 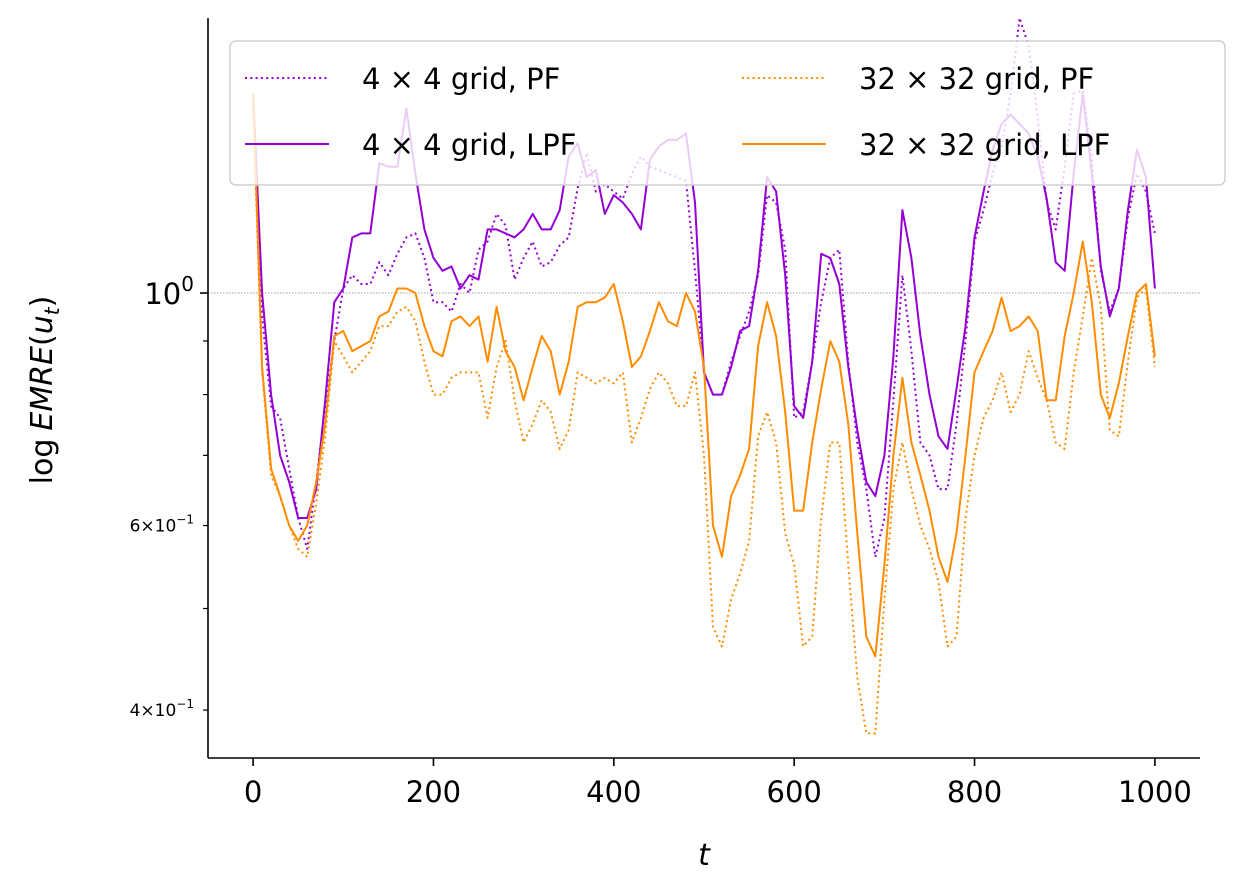 I want to click on x-tick-label: 0, so click(x=253, y=792).